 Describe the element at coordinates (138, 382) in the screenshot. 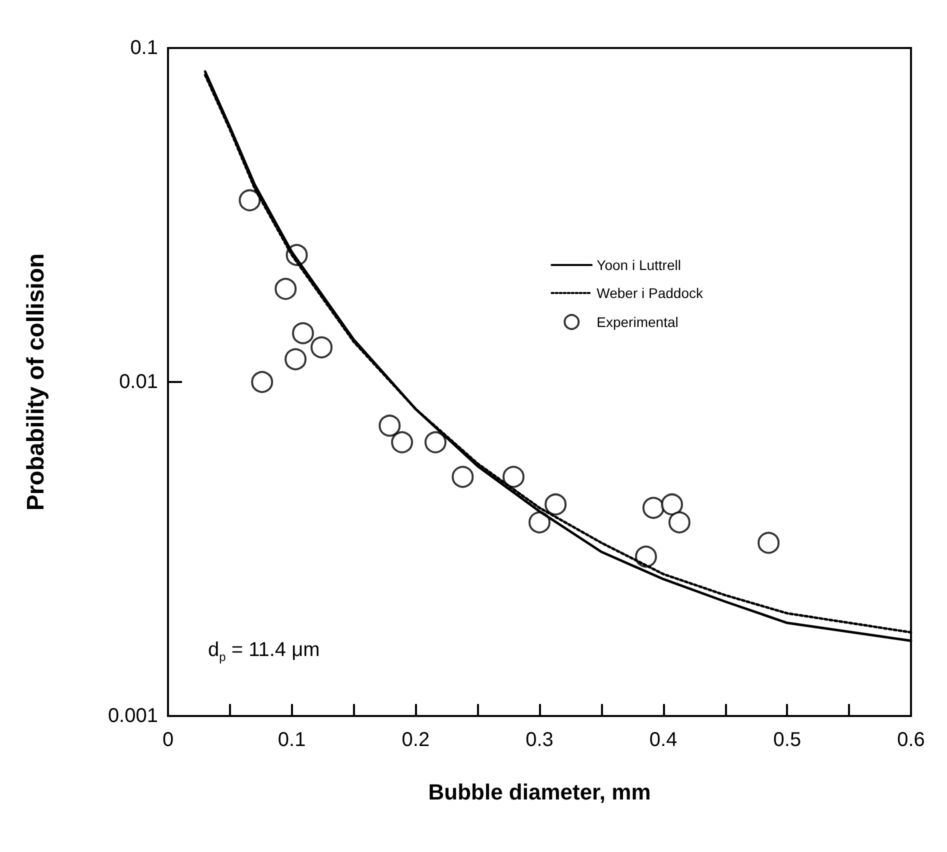

I see `y-tick-label: 0.01` at that location.